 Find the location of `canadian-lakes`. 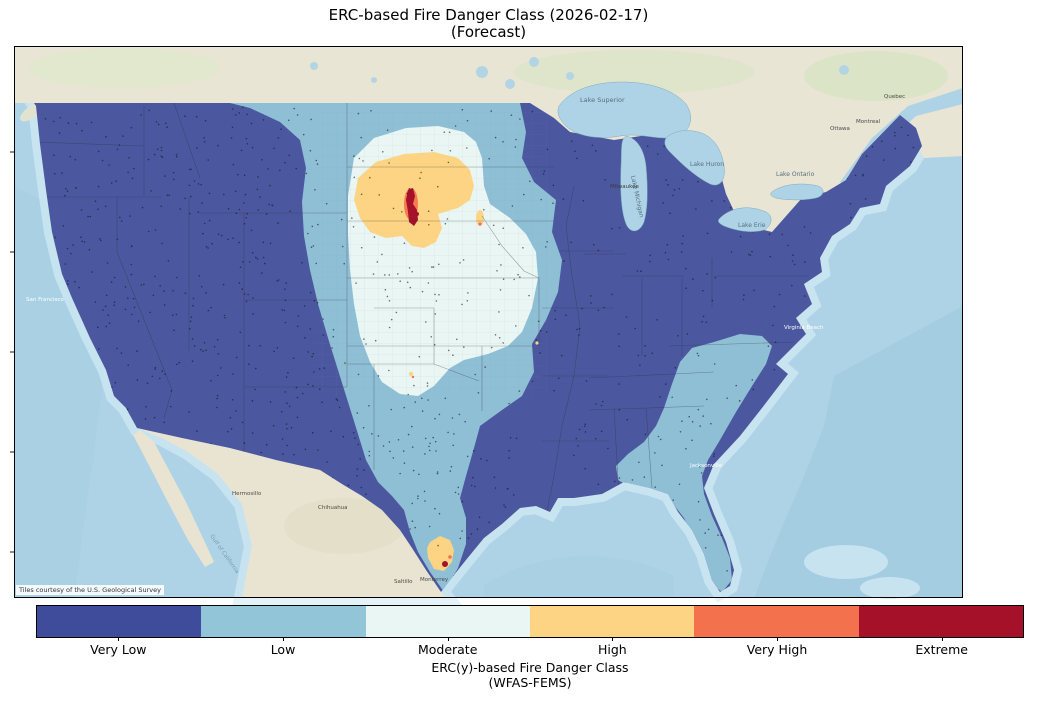

canadian-lakes is located at coordinates (579, 73).